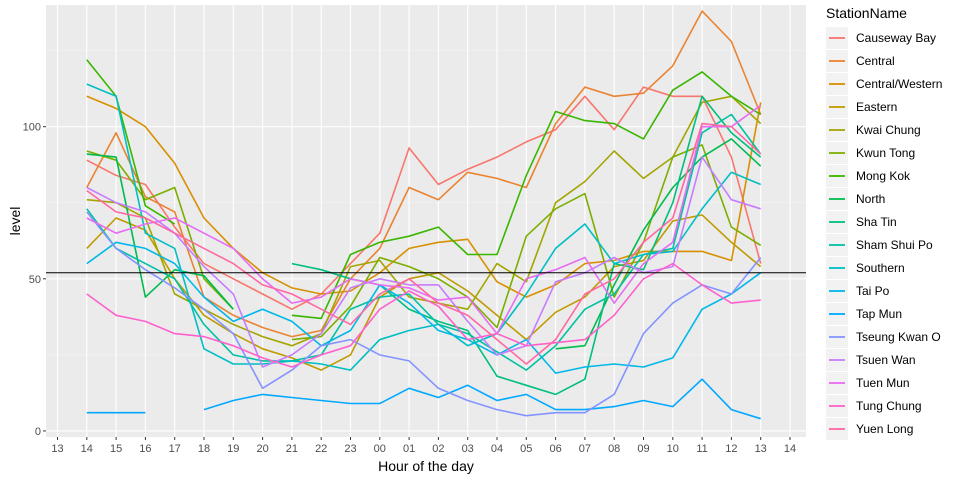 This screenshot has height=480, width=960. I want to click on legend-item: Eastern, so click(861, 107).